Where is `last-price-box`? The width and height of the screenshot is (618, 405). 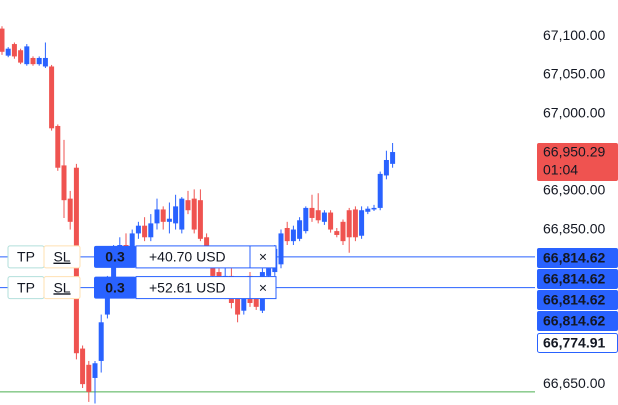
last-price-box is located at coordinates (577, 162).